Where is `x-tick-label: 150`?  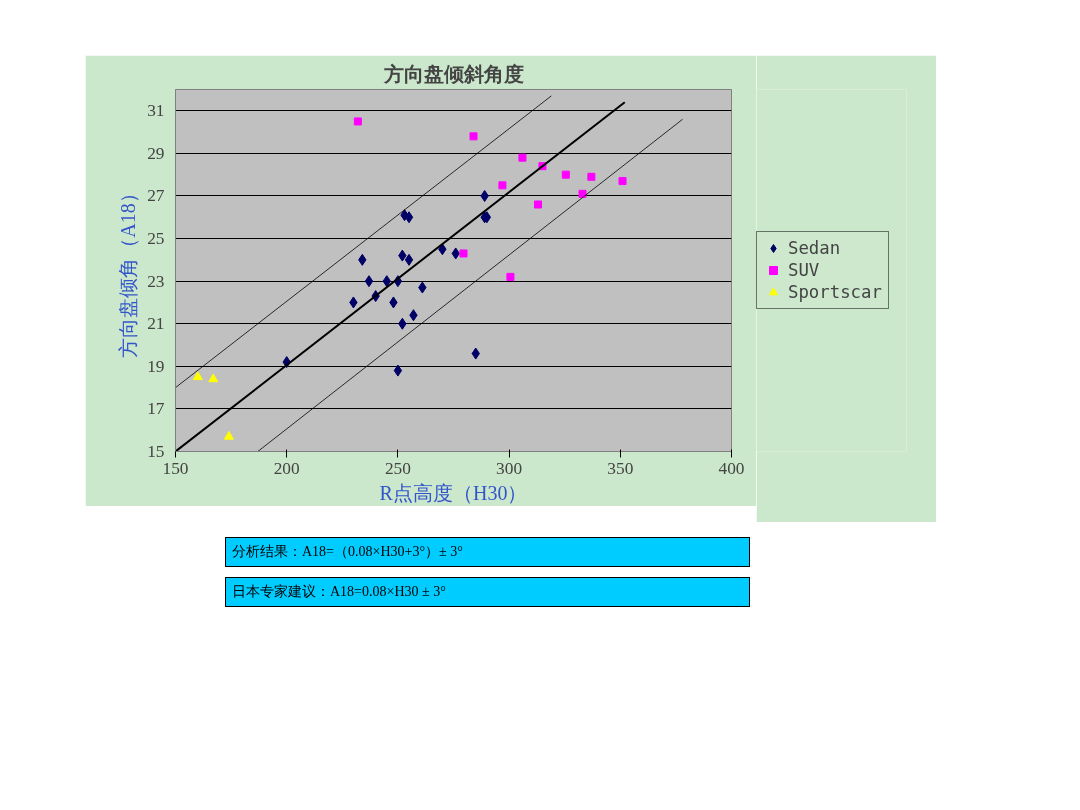
x-tick-label: 150 is located at coordinates (175, 468).